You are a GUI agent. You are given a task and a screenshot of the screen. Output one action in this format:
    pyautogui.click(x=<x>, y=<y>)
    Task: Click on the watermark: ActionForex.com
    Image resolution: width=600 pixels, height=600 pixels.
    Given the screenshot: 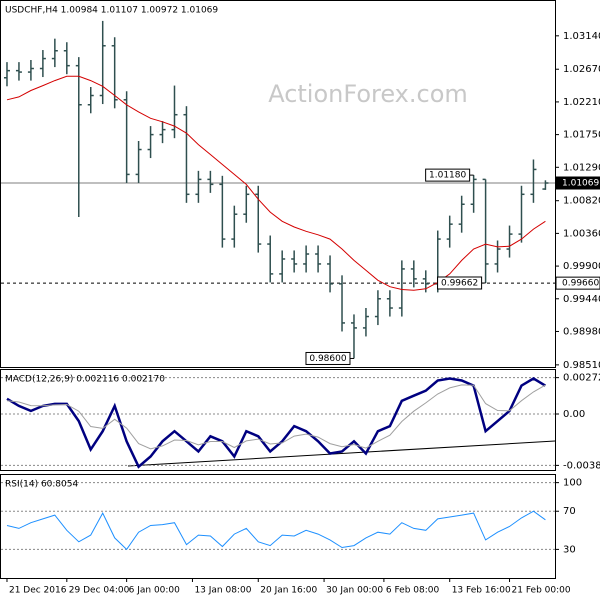 What is the action you would take?
    pyautogui.click(x=368, y=94)
    